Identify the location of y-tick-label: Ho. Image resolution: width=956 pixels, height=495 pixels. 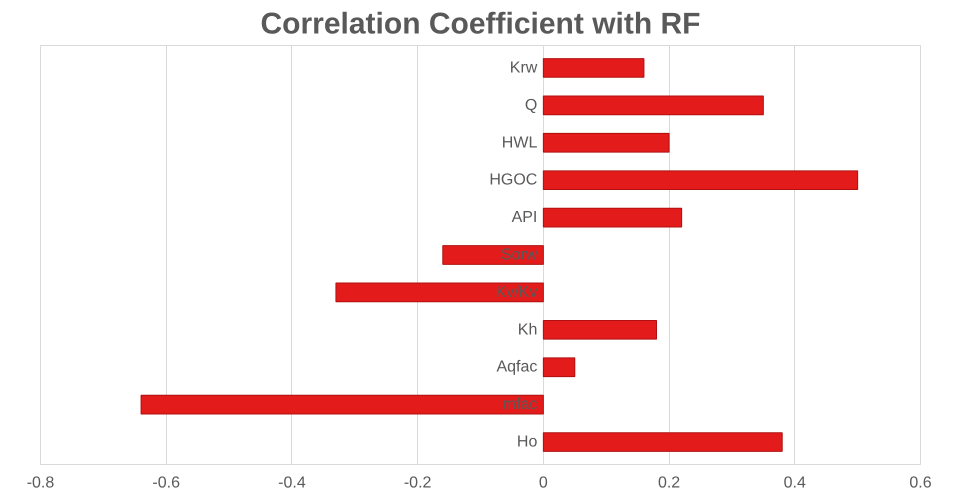
(527, 442).